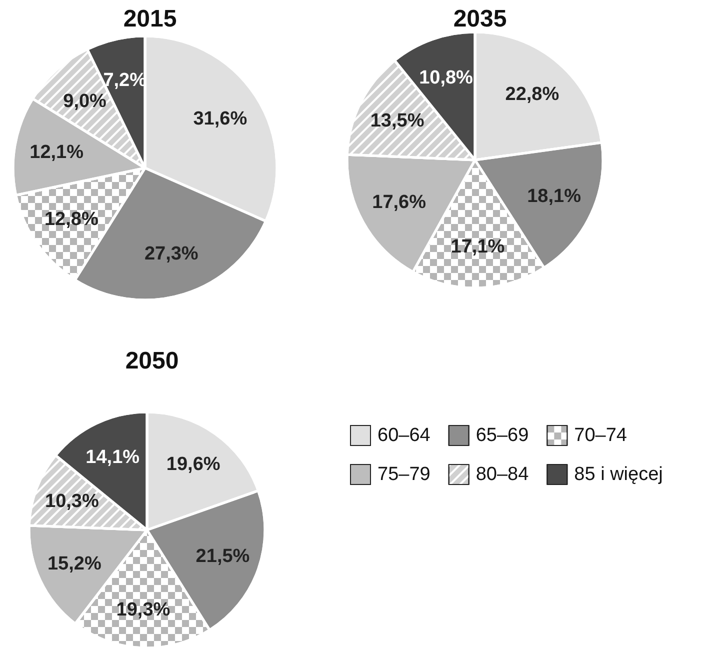 Image resolution: width=708 pixels, height=649 pixels. Describe the element at coordinates (72, 501) in the screenshot. I see `data-label: 10,3%` at that location.